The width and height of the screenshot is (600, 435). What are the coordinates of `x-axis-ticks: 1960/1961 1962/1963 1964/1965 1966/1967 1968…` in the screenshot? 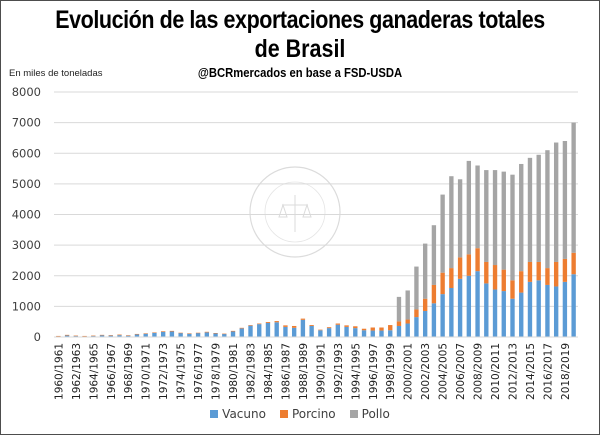 It's located at (312, 371).